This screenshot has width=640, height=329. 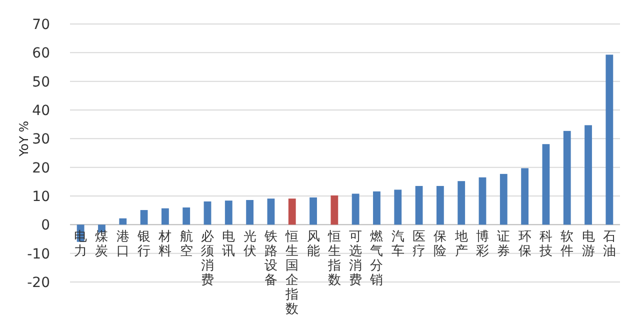 What do you see at coordinates (609, 245) in the screenshot?
I see `x-tick-label: 石油` at bounding box center [609, 245].